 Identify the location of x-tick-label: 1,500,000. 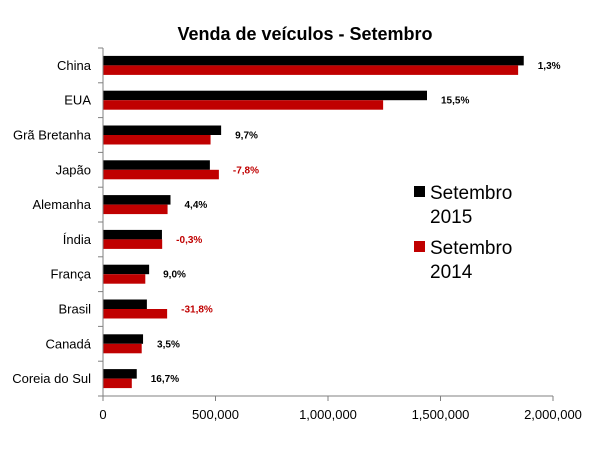
(441, 414).